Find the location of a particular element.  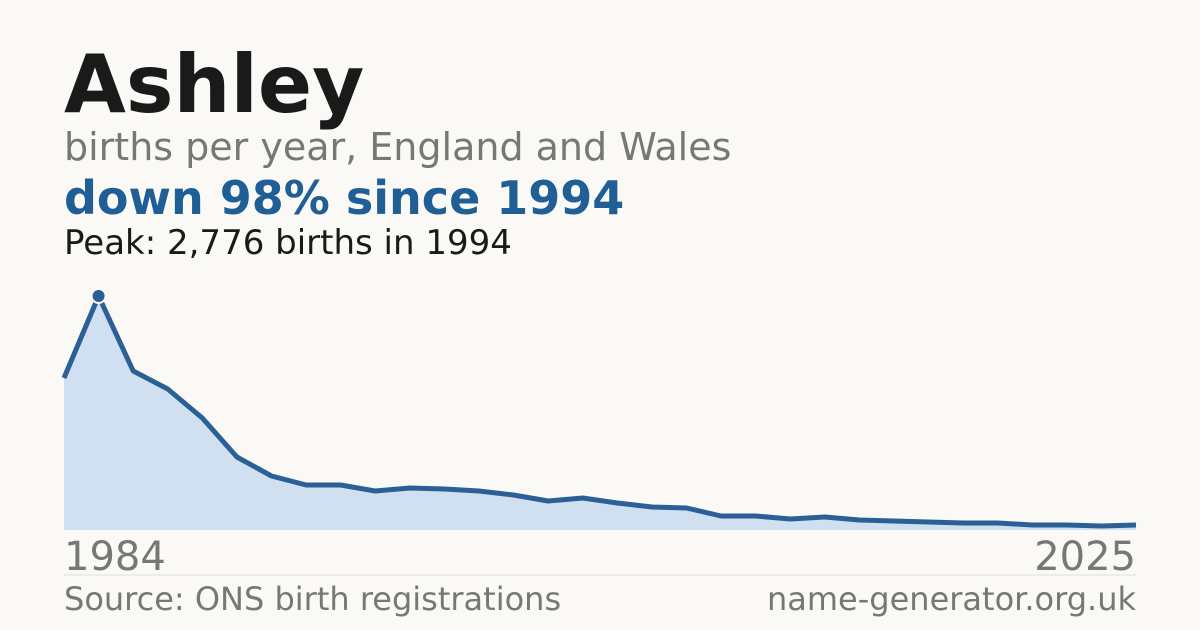

source: Source: ONS birth registrations is located at coordinates (312, 599).